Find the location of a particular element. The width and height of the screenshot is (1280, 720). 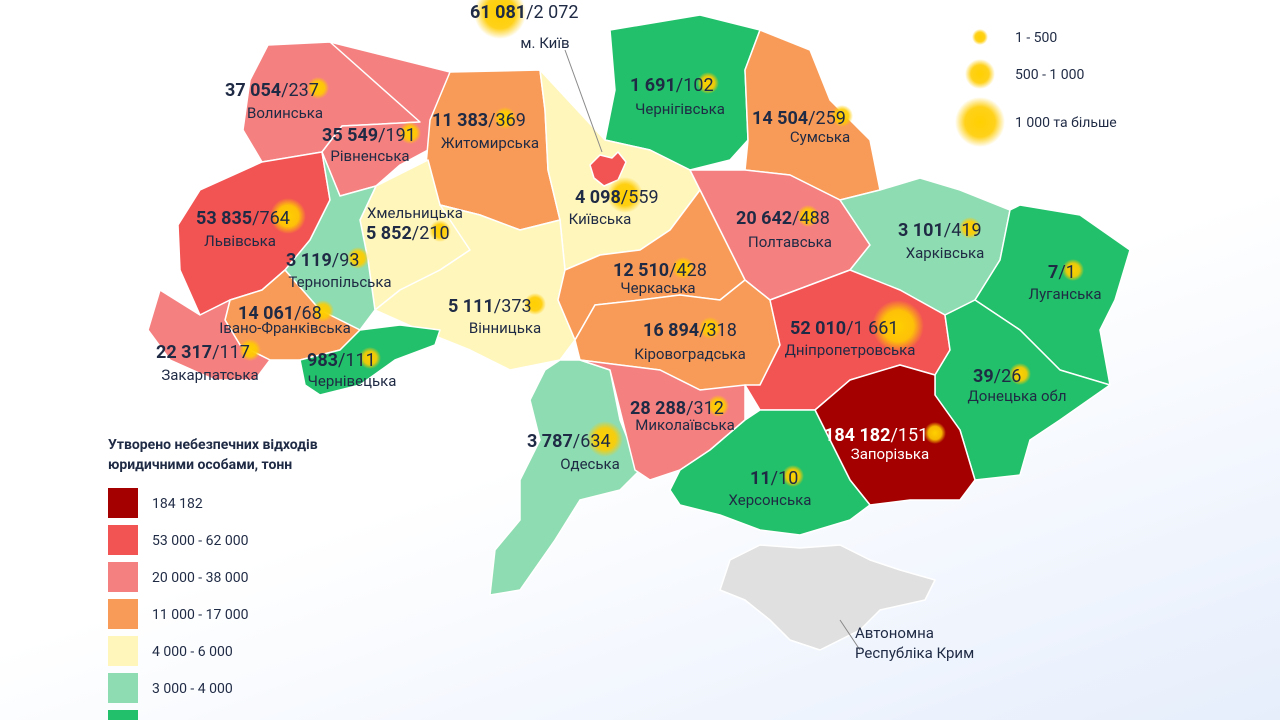

region-value: 53 835 is located at coordinates (224, 218).